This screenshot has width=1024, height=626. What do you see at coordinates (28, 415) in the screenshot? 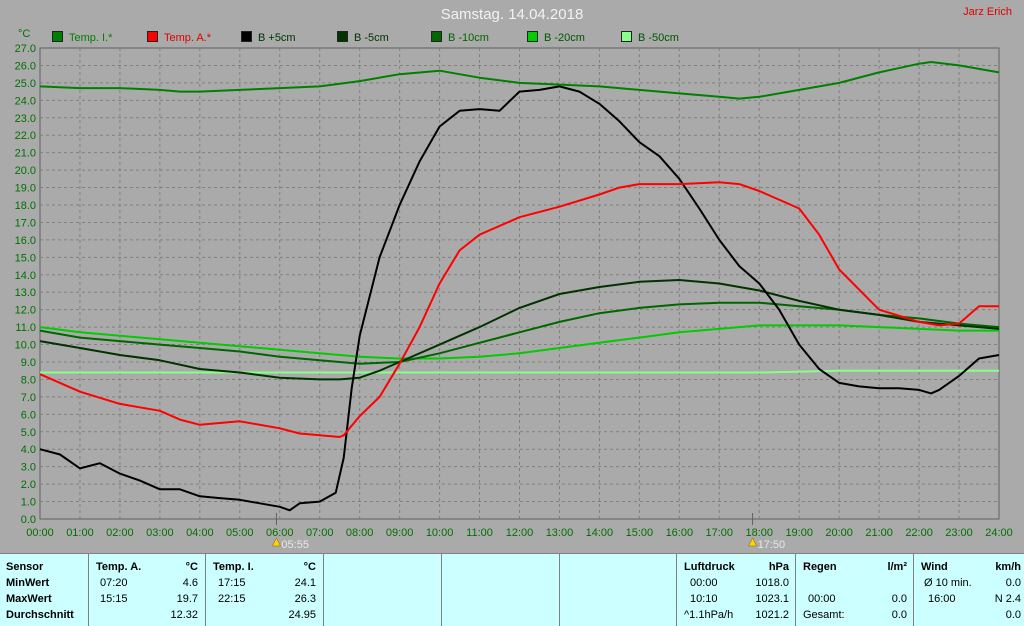
I see `y-tick-label: 6.0` at bounding box center [28, 415].